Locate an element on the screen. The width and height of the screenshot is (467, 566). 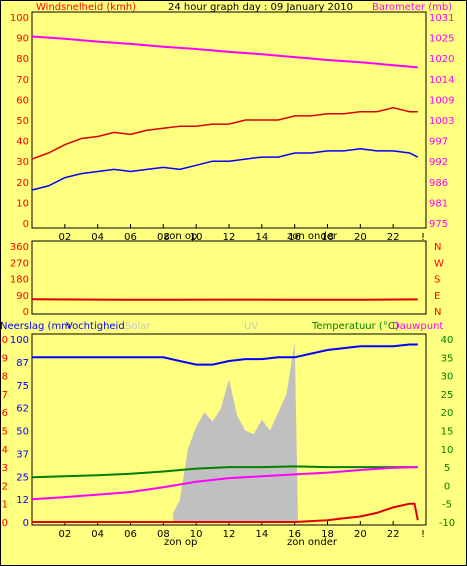
direction-tick-label: 90 is located at coordinates (22, 296).